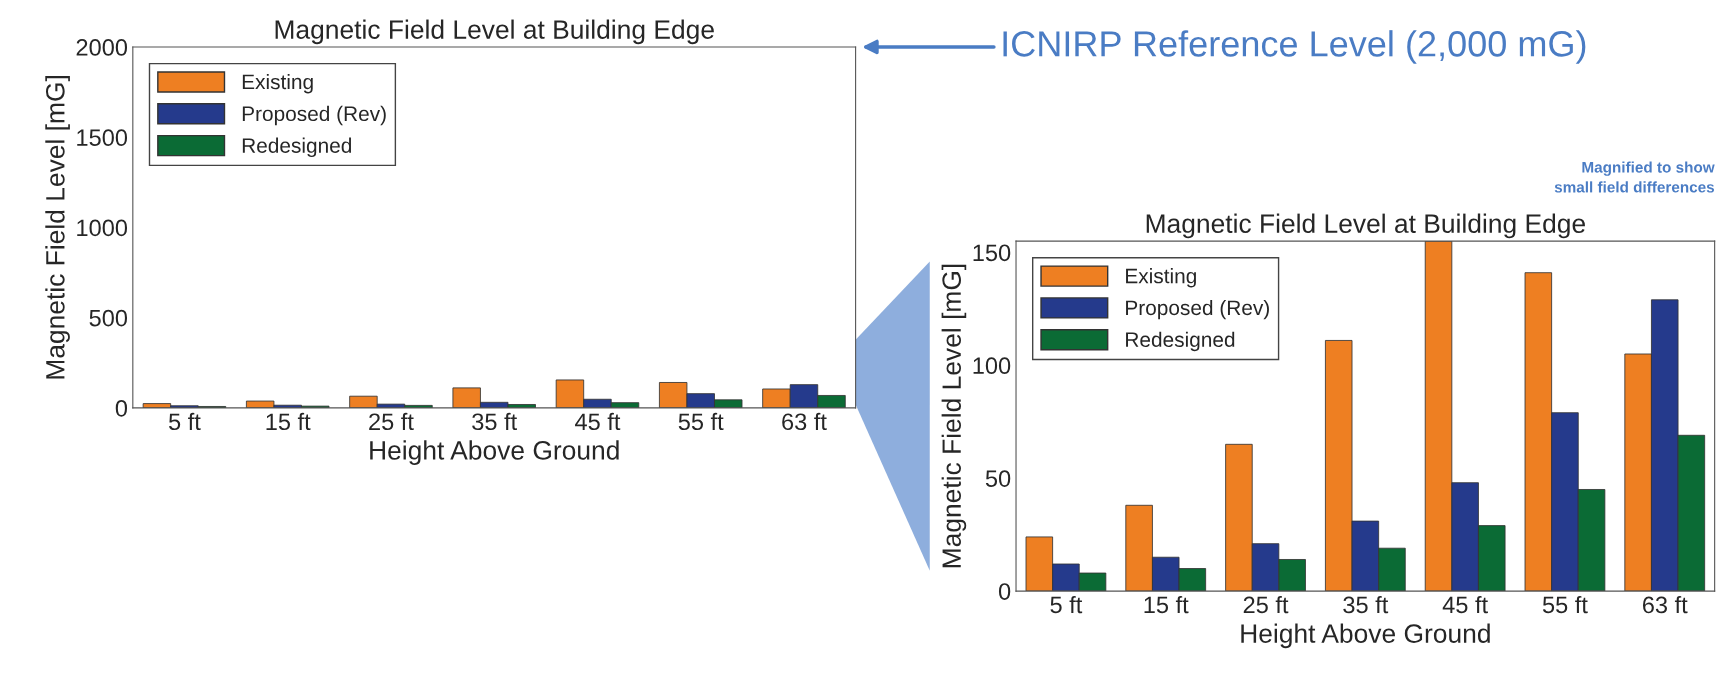  I want to click on y-tick-label: 2000, so click(102, 47).